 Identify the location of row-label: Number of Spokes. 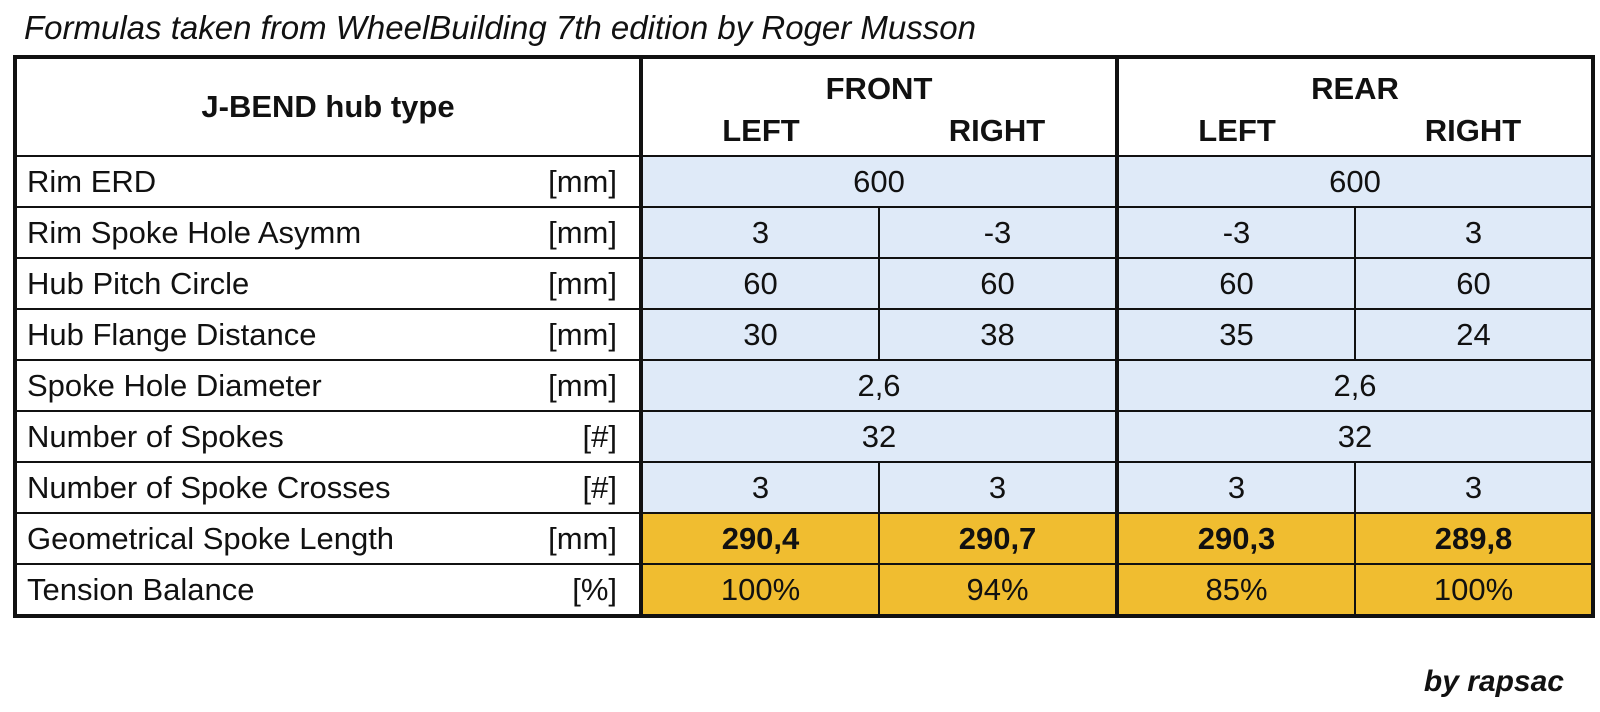
(264, 436).